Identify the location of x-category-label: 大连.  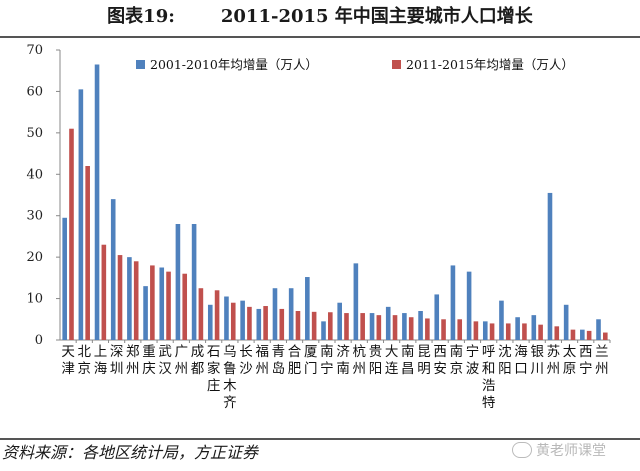
(392, 360).